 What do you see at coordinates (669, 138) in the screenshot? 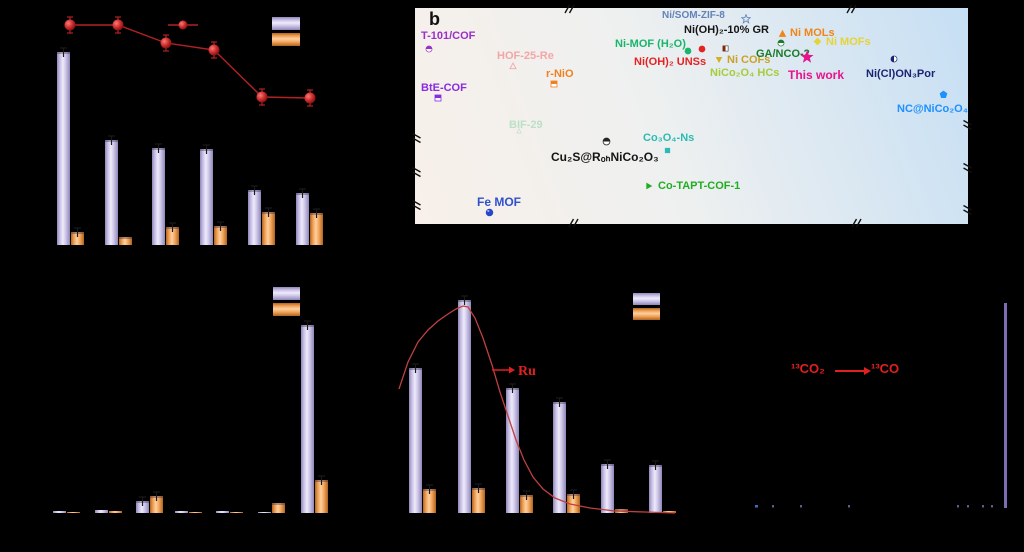
I see `scatter-label-co-o-ns: Co₃O₄-Ns` at bounding box center [669, 138].